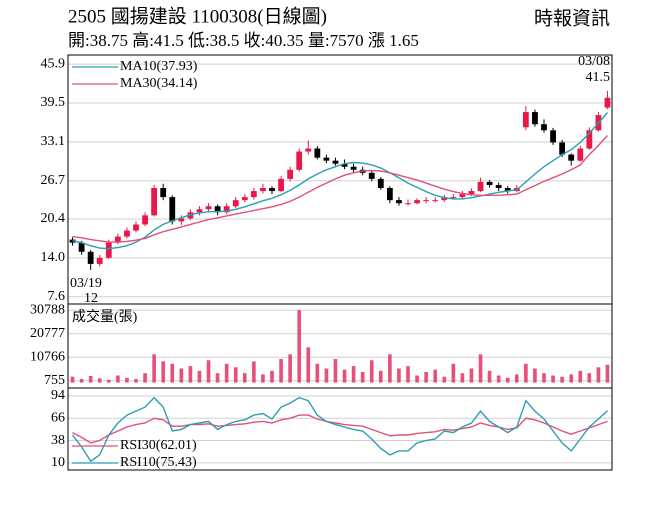  Describe the element at coordinates (54, 380) in the screenshot. I see `y-tick-label: 755` at that location.